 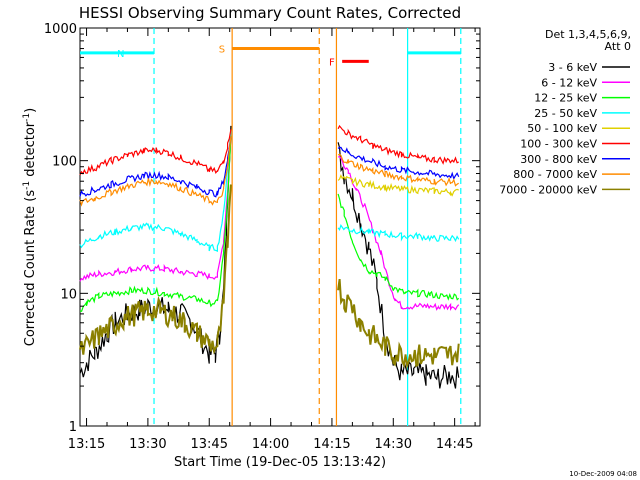 I want to click on legend-item: 800 - 7000 keV, so click(x=571, y=174).